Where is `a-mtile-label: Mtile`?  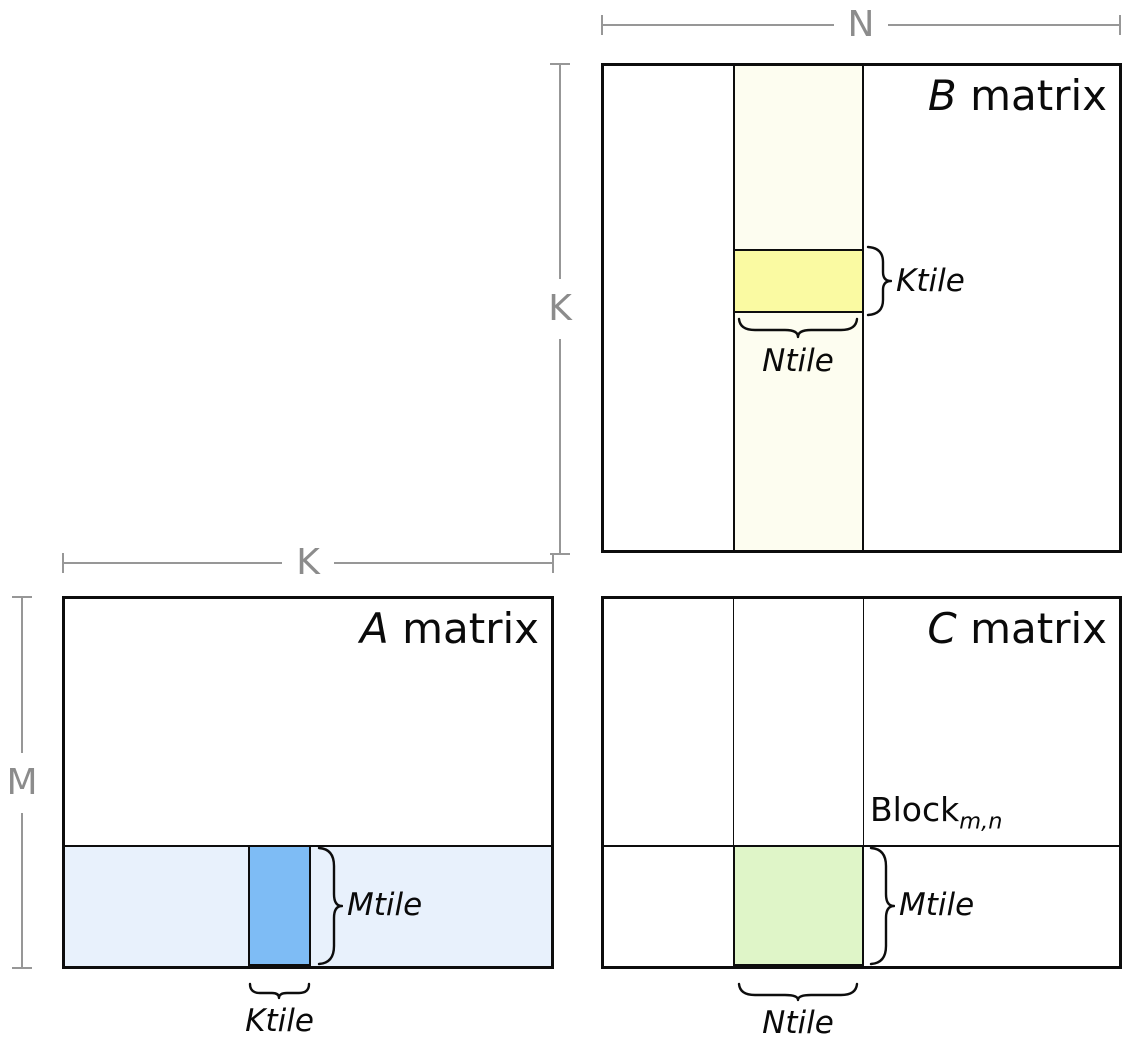
a-mtile-label: Mtile is located at coordinates (385, 905).